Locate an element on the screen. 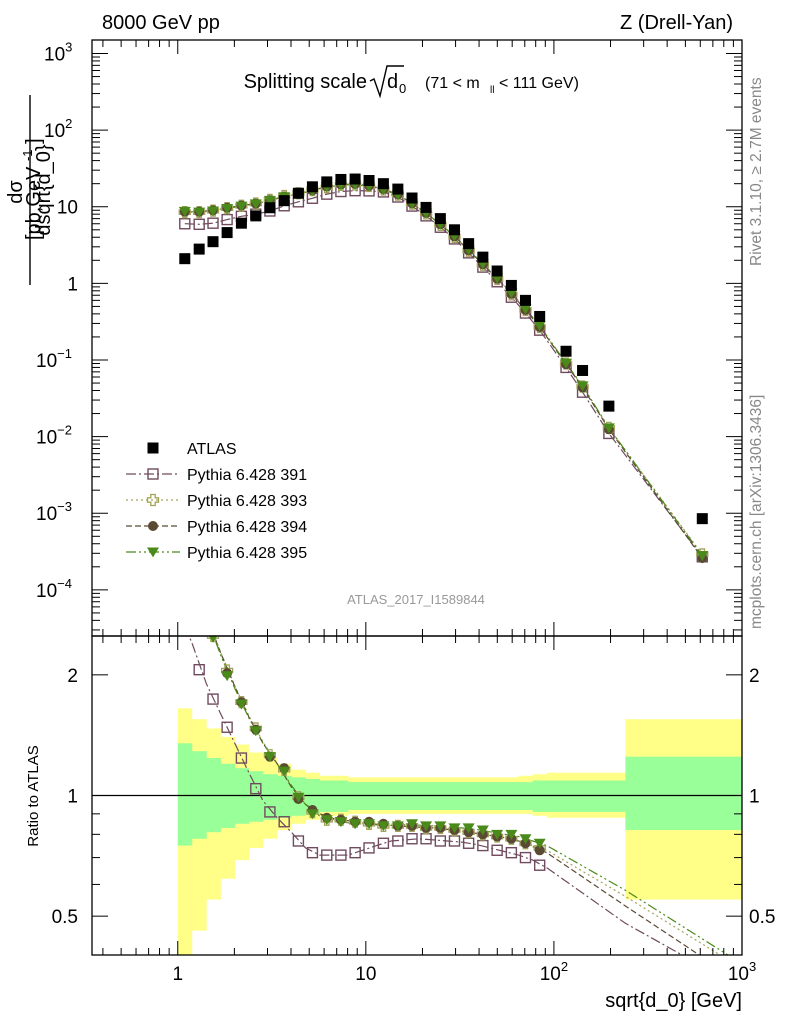  x-tick-label: 10² is located at coordinates (554, 972).